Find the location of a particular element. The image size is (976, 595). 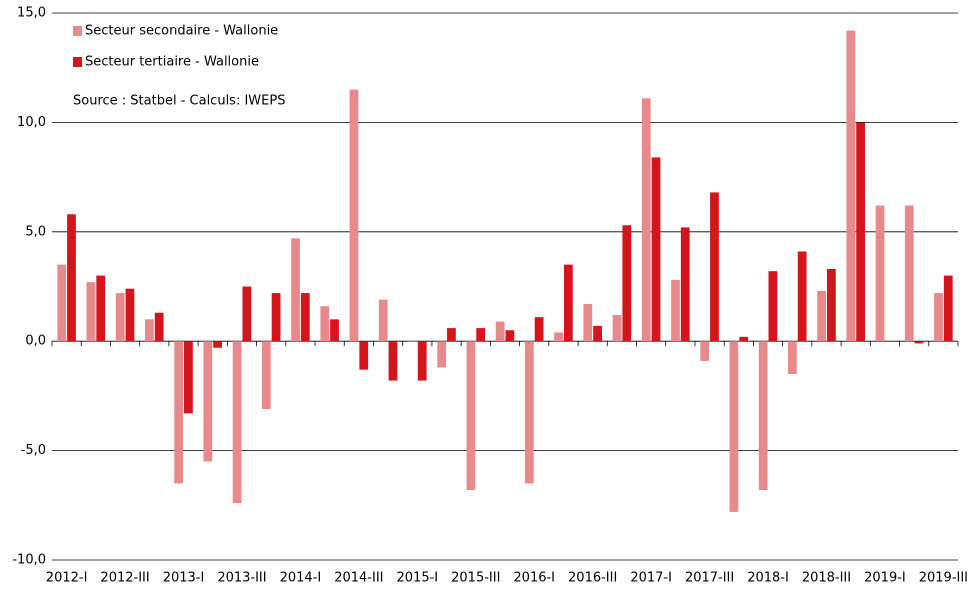

x-tick-label: 2013-III is located at coordinates (241, 578).